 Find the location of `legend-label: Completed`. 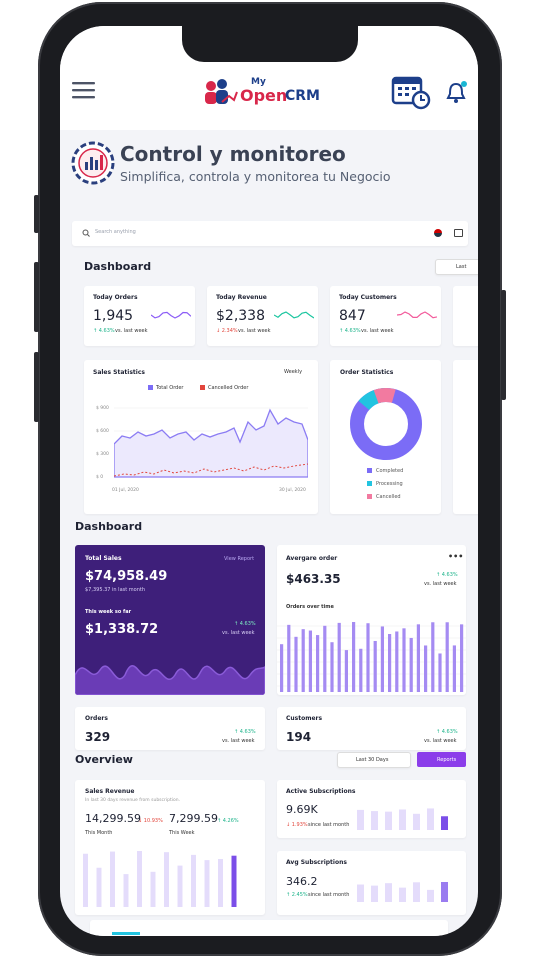

legend-label: Completed is located at coordinates (390, 471).